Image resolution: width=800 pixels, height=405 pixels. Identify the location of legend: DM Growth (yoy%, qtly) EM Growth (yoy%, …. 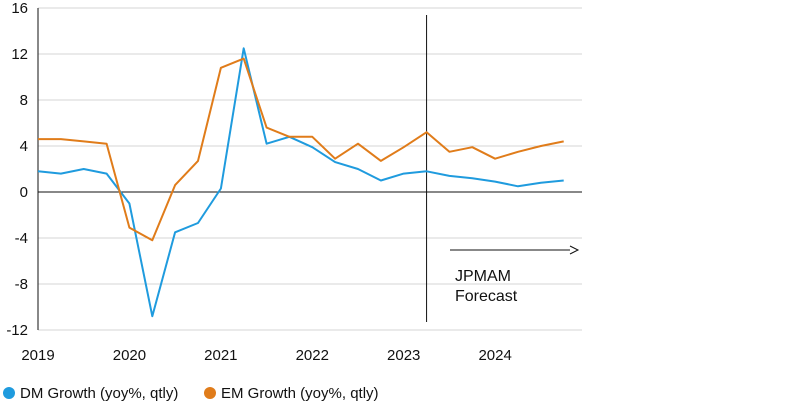
(191, 393).